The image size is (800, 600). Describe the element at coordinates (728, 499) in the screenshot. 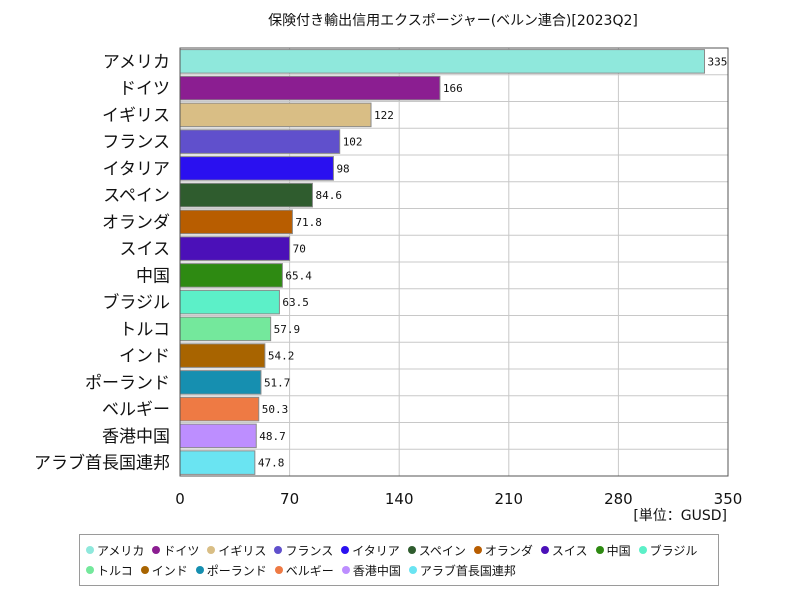

I see `x-tick-label: 350` at that location.